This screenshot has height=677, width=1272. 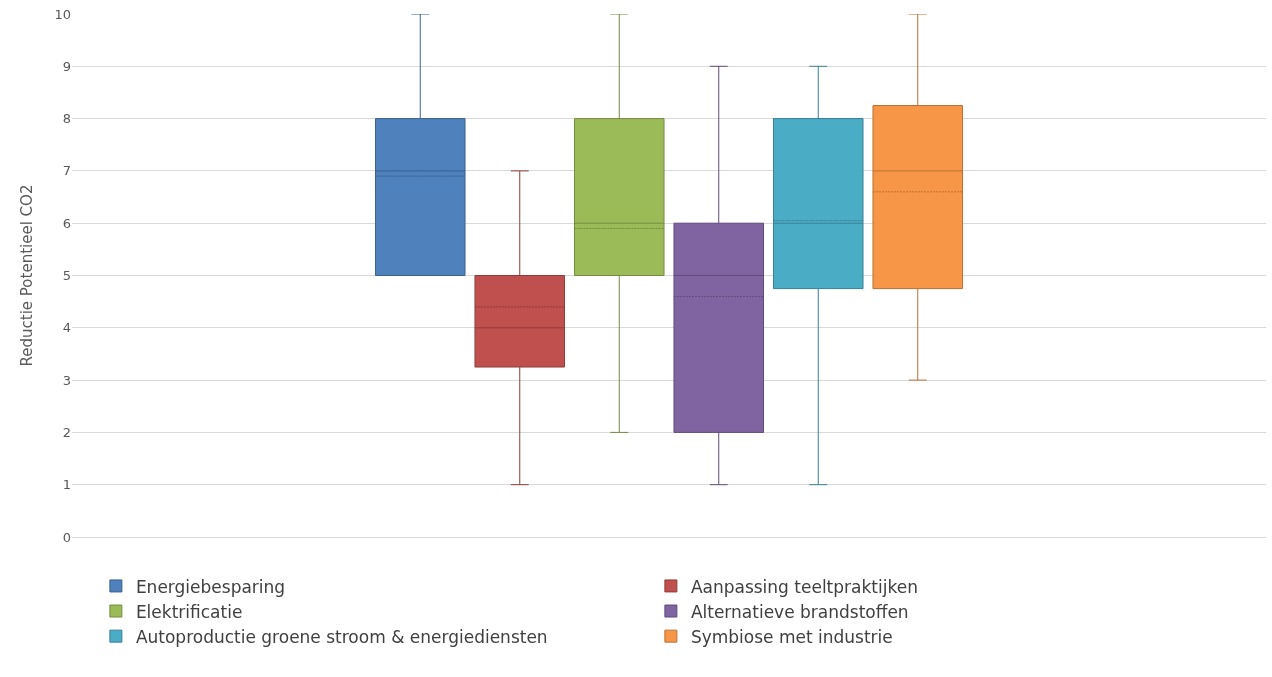 What do you see at coordinates (804, 586) in the screenshot?
I see `legend-label: Aanpassing teeltpraktijken` at bounding box center [804, 586].